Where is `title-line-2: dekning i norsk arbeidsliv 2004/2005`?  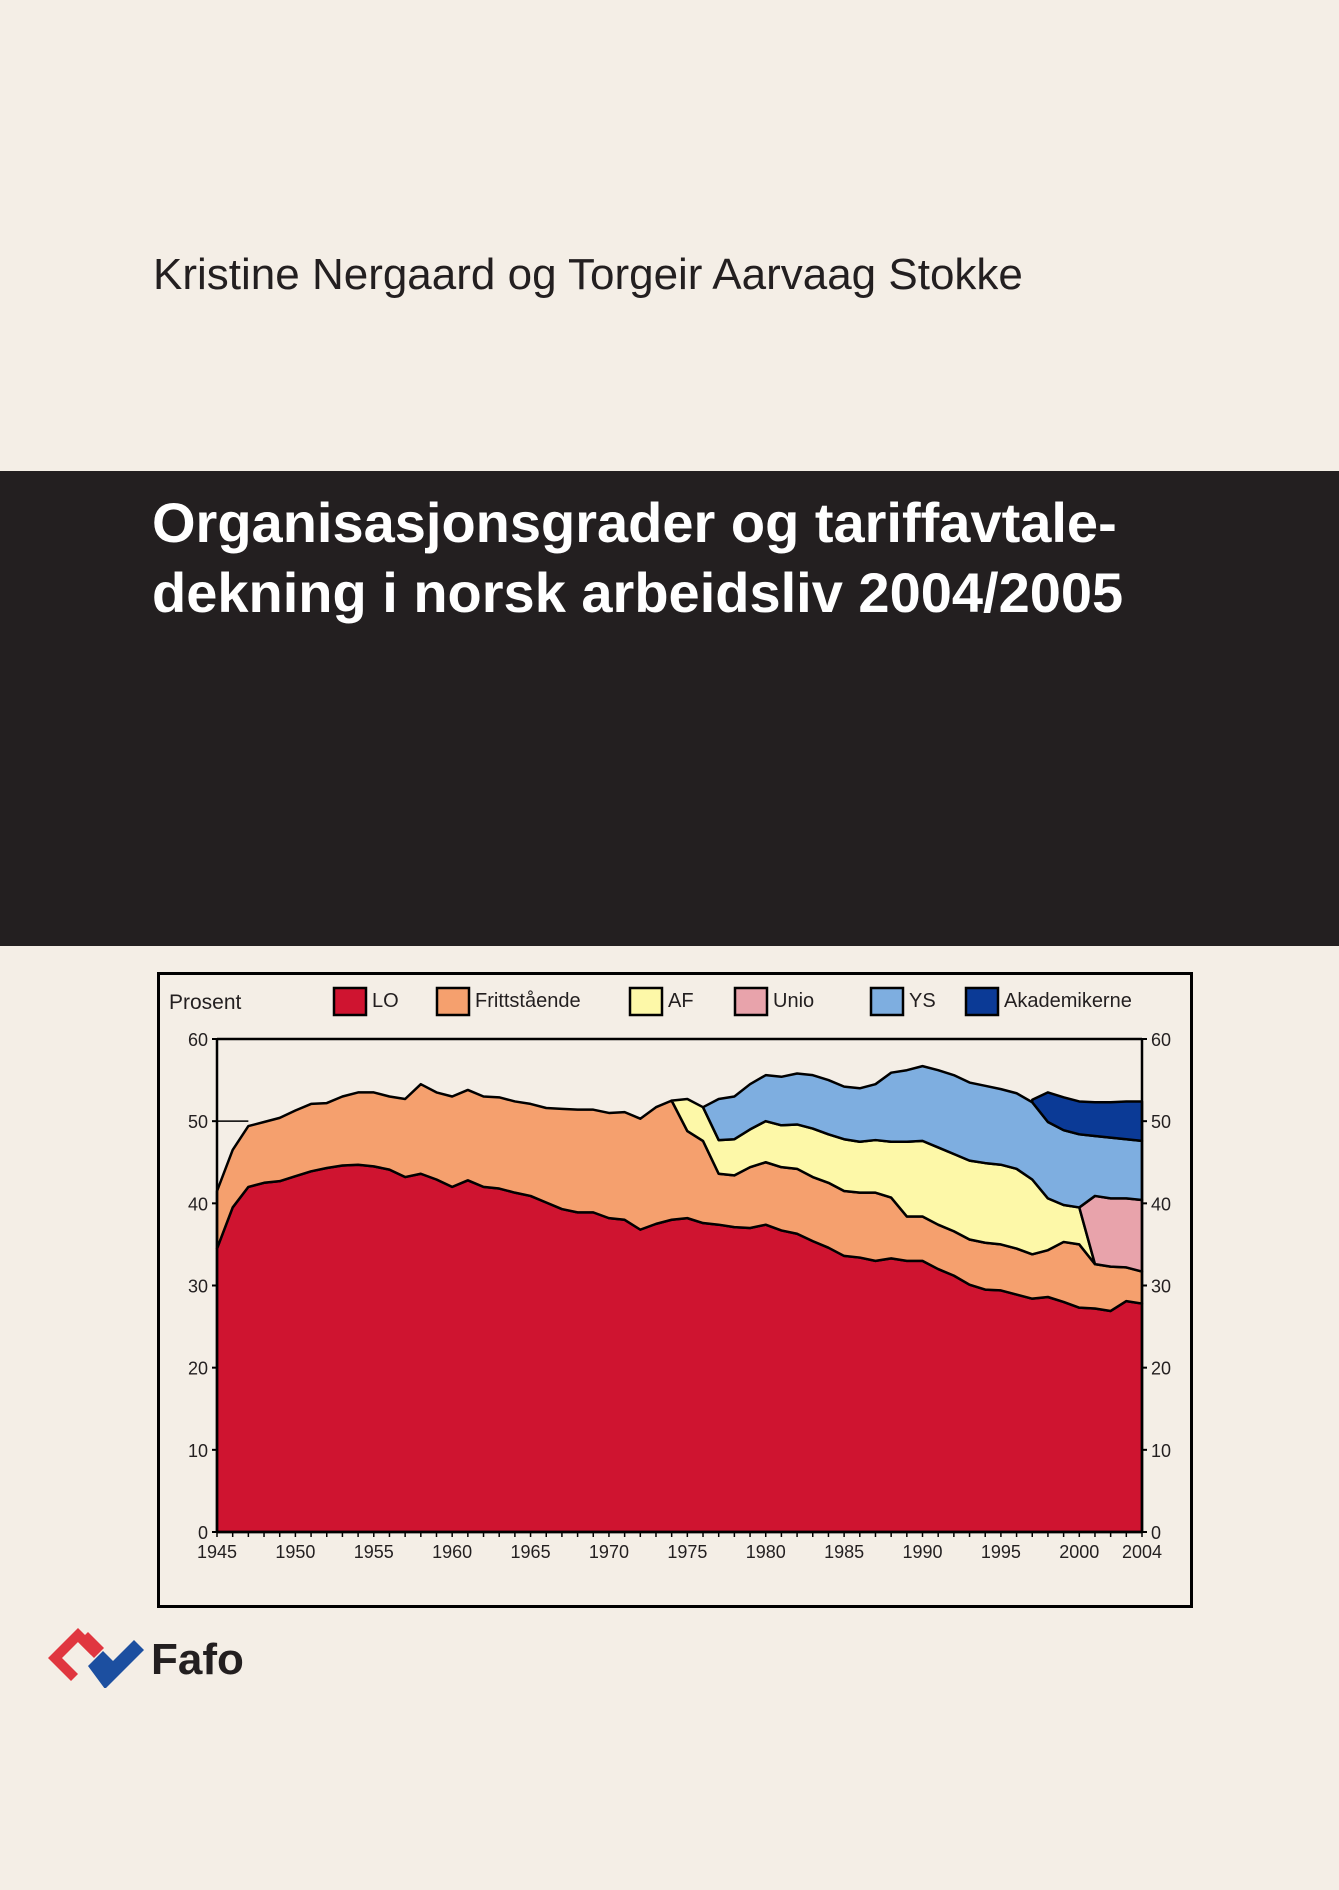 title-line-2: dekning i norsk arbeidsliv 2004/2005 is located at coordinates (638, 592).